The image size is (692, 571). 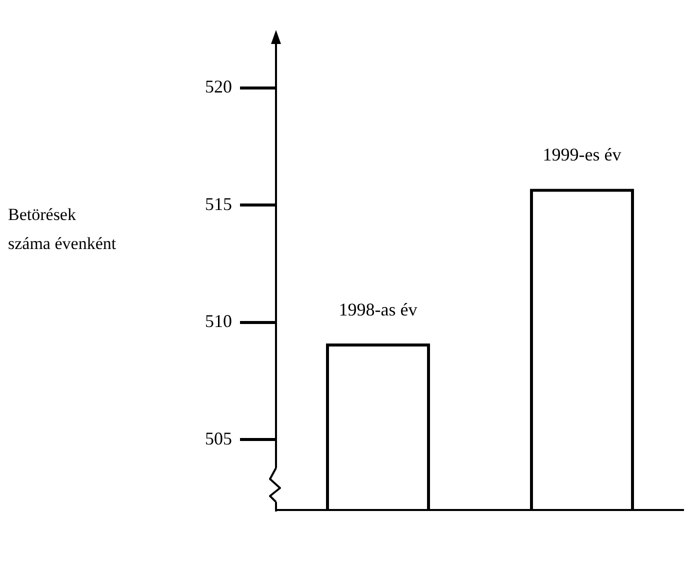 What do you see at coordinates (582, 154) in the screenshot?
I see `x-tick-label: 1999-es év` at bounding box center [582, 154].